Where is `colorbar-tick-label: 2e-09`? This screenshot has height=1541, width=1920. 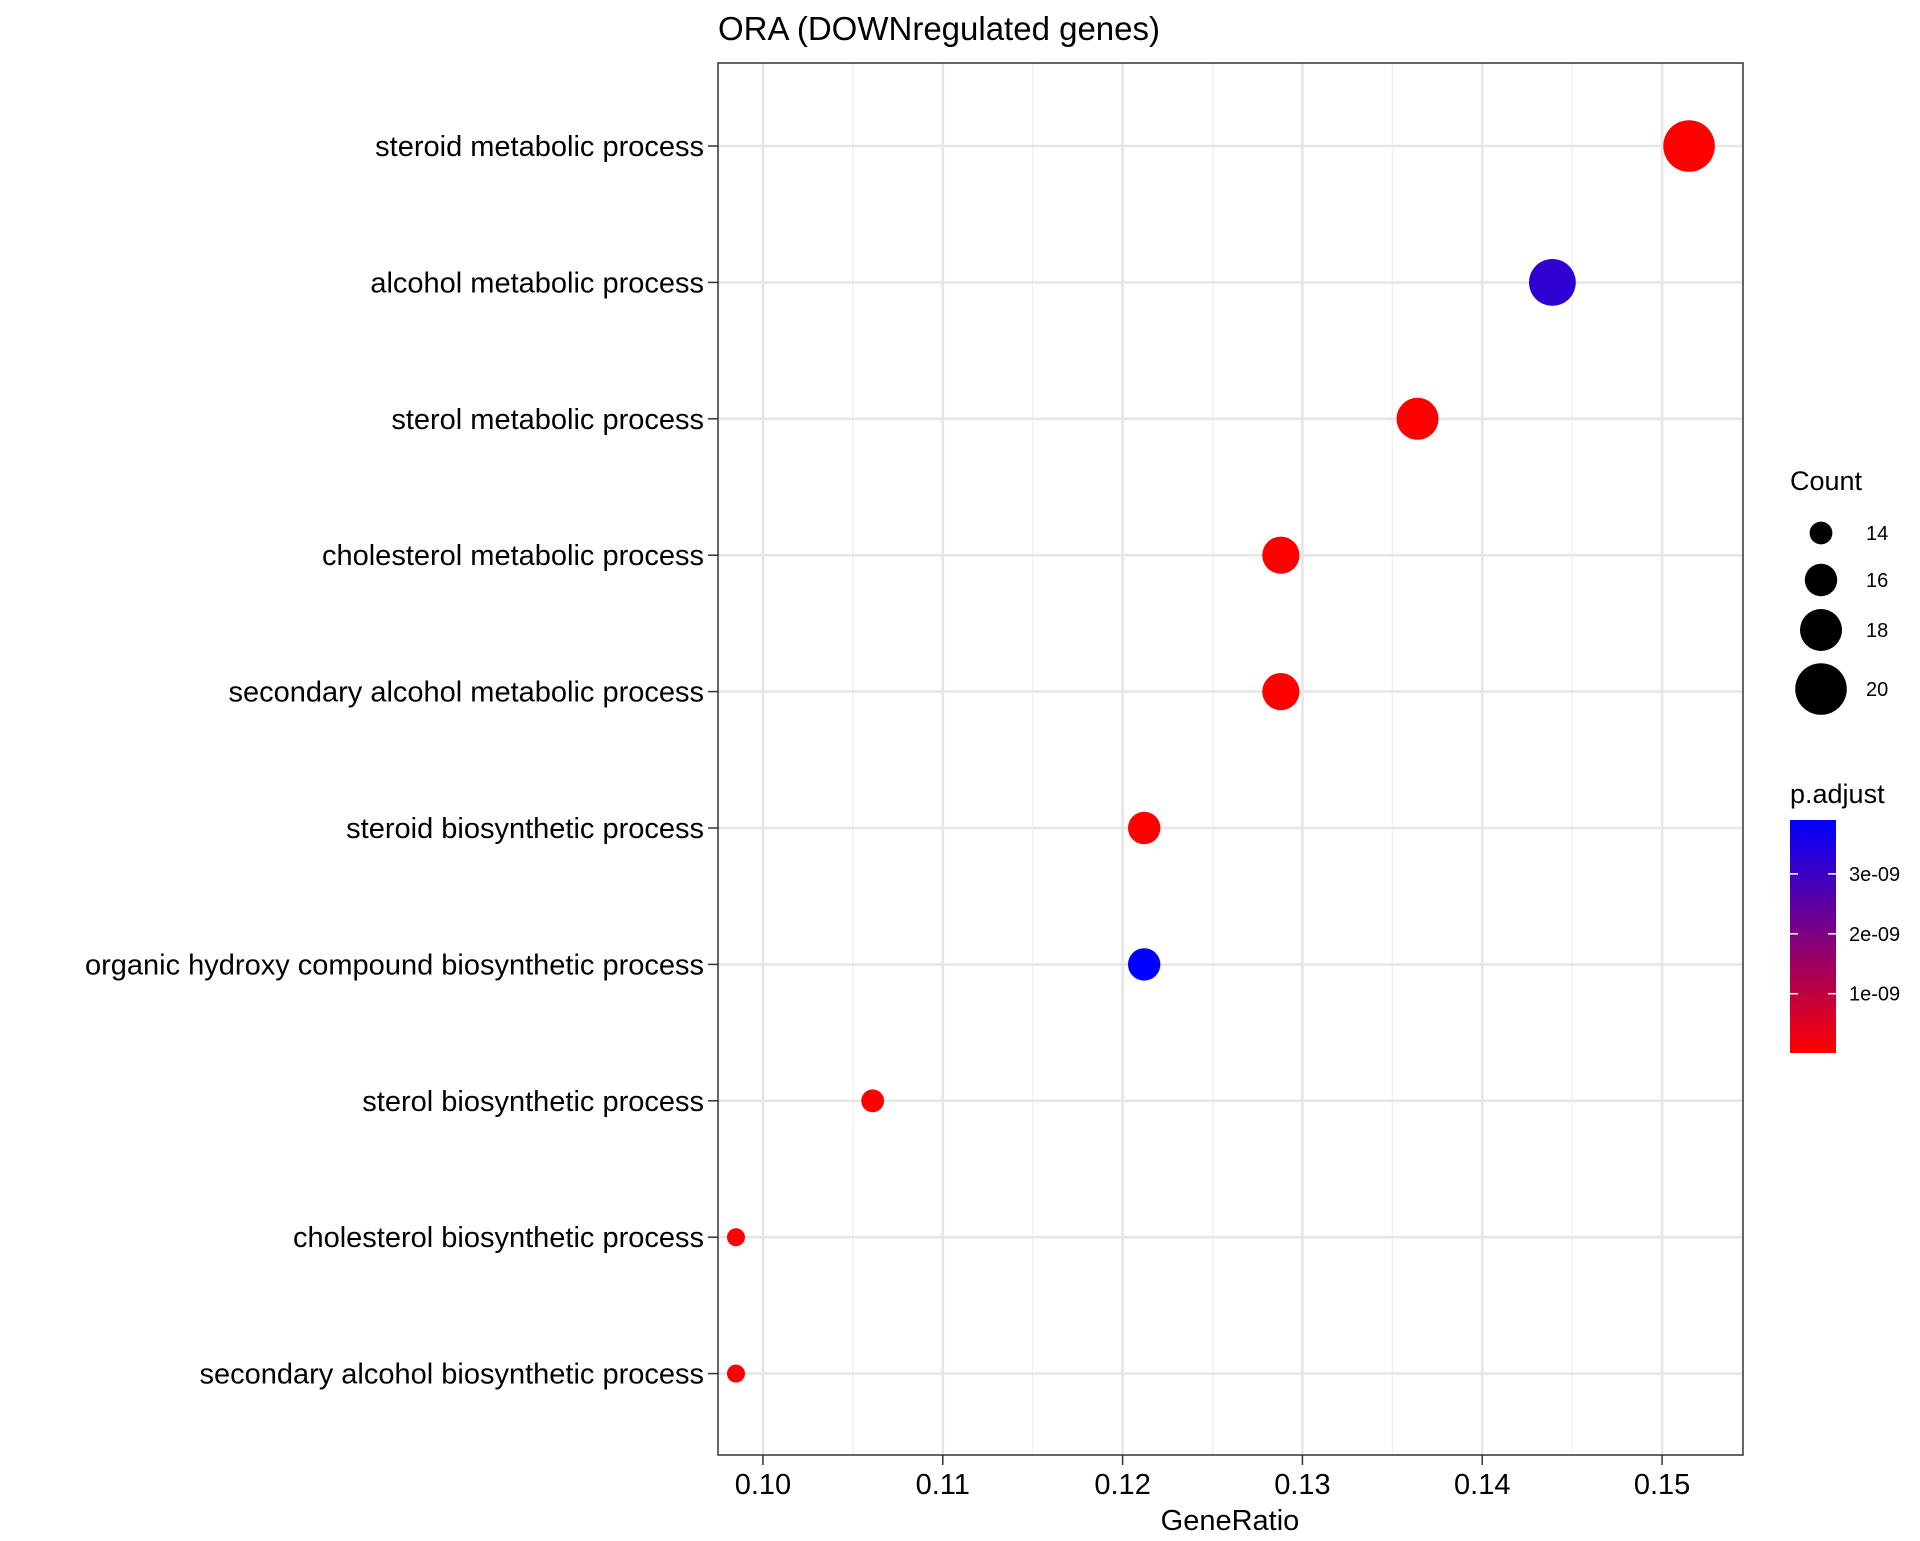 colorbar-tick-label: 2e-09 is located at coordinates (1874, 935).